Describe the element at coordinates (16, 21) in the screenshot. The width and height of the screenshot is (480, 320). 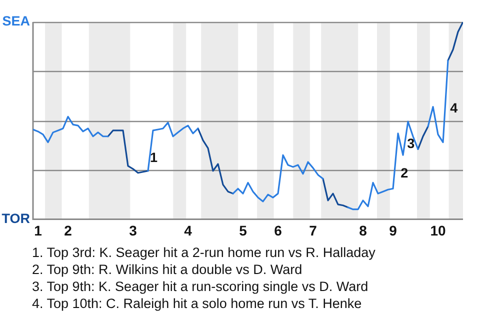
I see `text: SEA` at that location.